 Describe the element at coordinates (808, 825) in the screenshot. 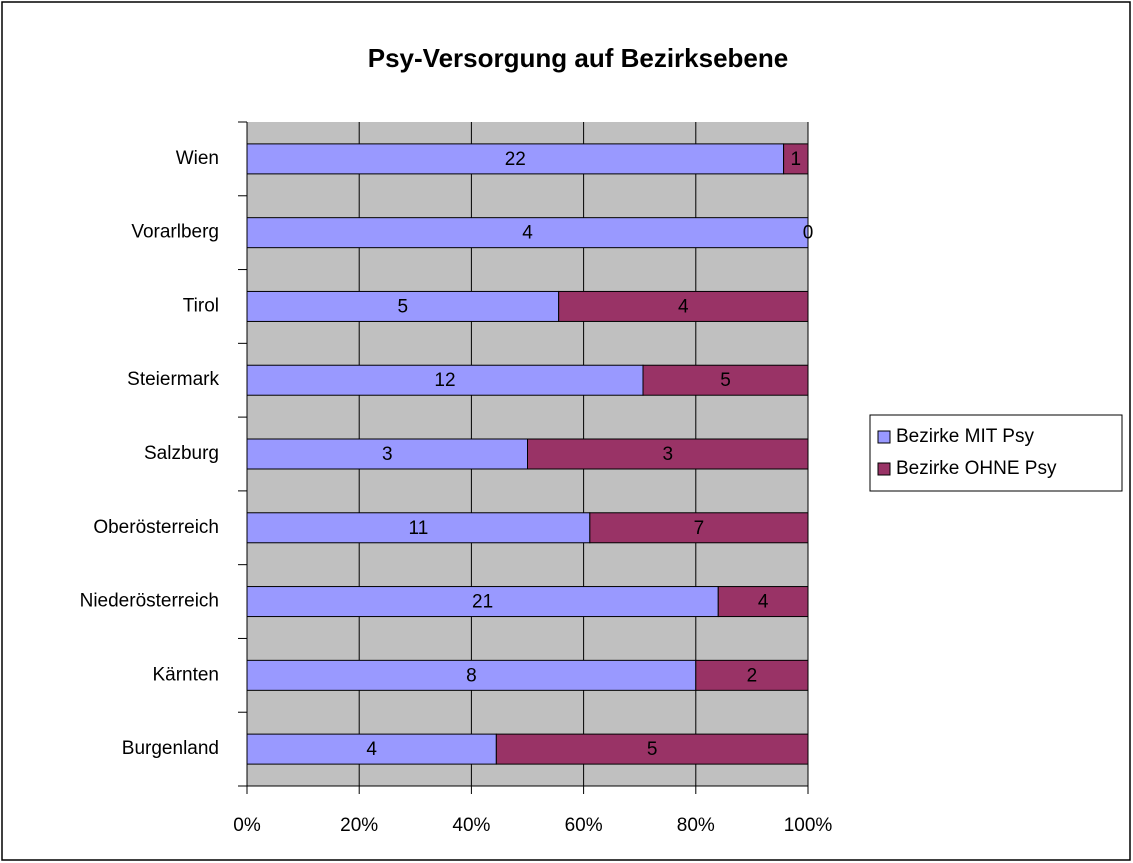

I see `x-tick-label: 100%` at that location.